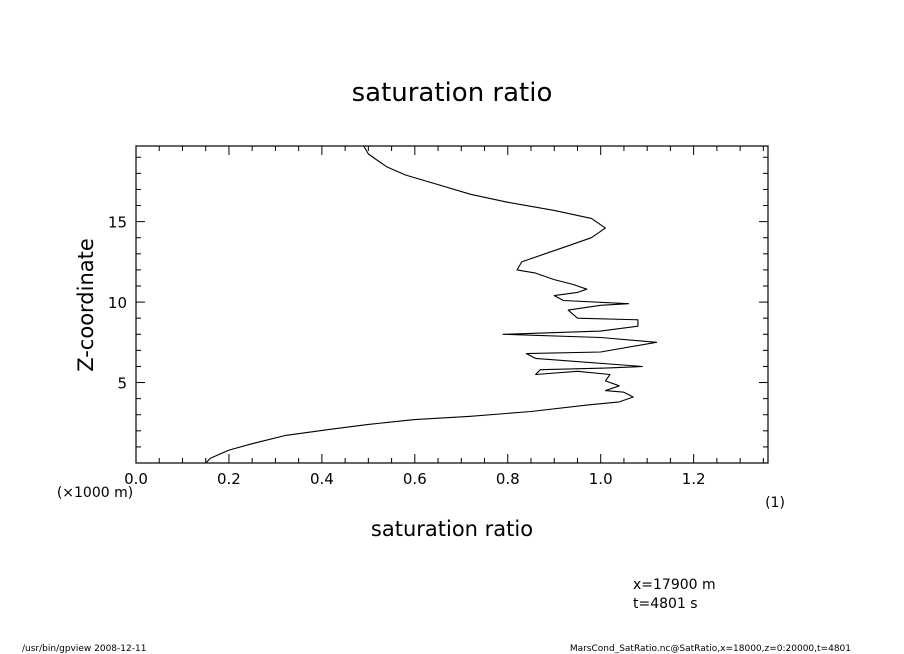 The width and height of the screenshot is (904, 654). Describe the element at coordinates (508, 479) in the screenshot. I see `x-tick-label: 0.8` at that location.